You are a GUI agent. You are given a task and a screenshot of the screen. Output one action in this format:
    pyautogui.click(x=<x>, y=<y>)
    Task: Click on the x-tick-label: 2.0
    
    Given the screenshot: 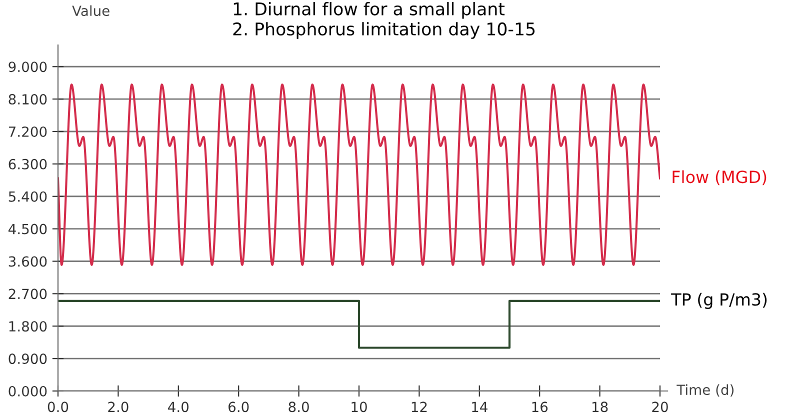 What is the action you would take?
    pyautogui.click(x=118, y=407)
    